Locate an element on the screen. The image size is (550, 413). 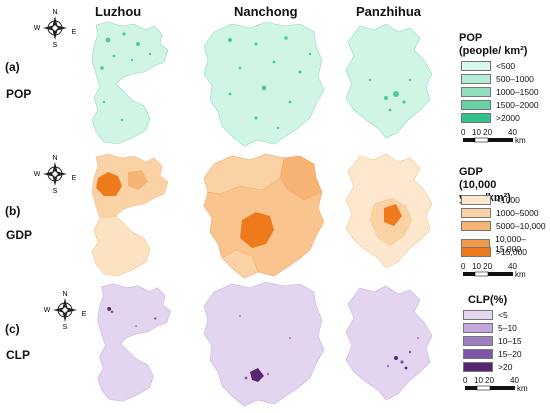
map-nanchong-pop is located at coordinates (264, 84).